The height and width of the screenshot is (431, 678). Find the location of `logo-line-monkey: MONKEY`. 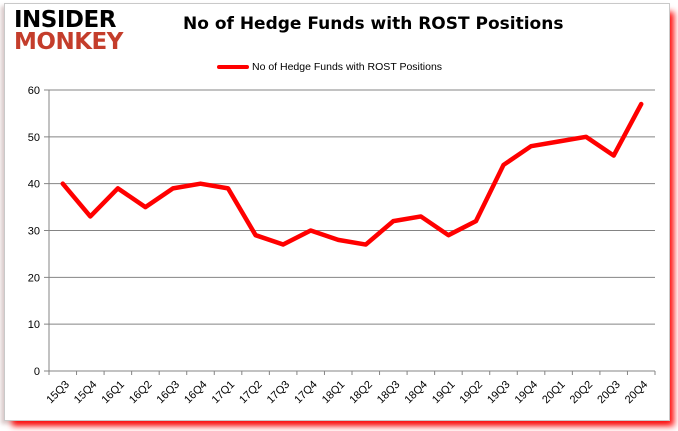

logo-line-monkey: MONKEY is located at coordinates (68, 41).